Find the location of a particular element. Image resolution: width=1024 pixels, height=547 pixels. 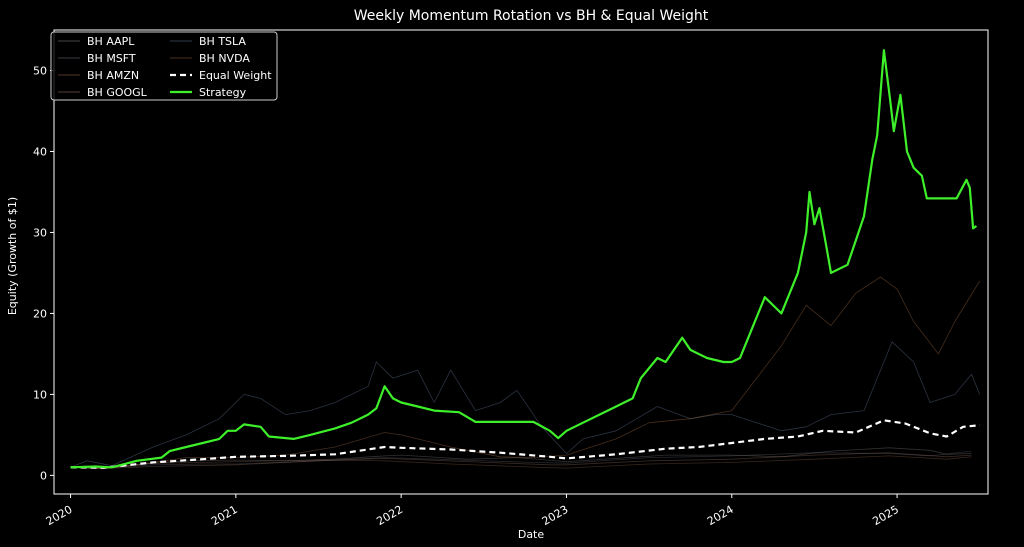

y-axis-ticks: 0 10 20 30 40 50 is located at coordinates (43, 273).